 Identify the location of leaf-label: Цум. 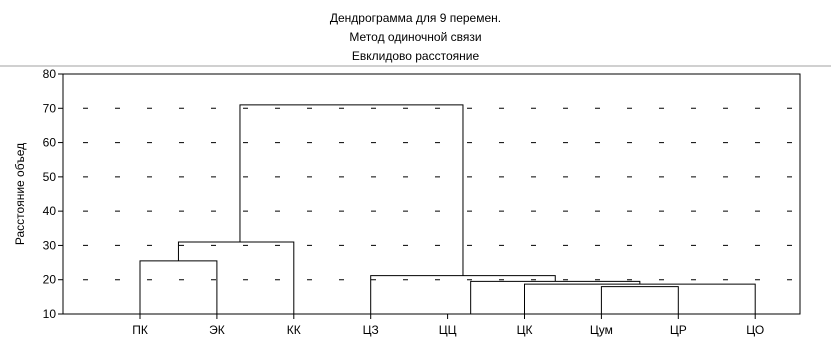
(601, 330).